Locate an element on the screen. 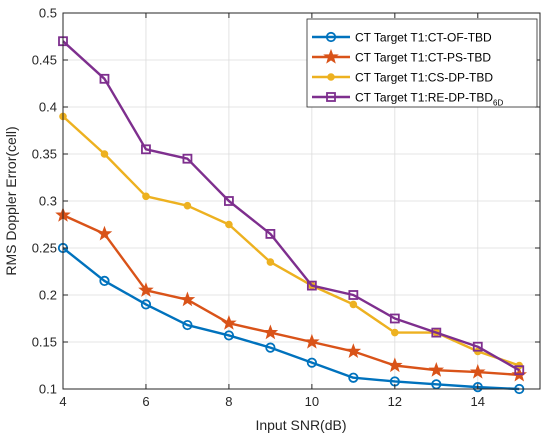  y-tick-label: 0.5 is located at coordinates (48, 13).